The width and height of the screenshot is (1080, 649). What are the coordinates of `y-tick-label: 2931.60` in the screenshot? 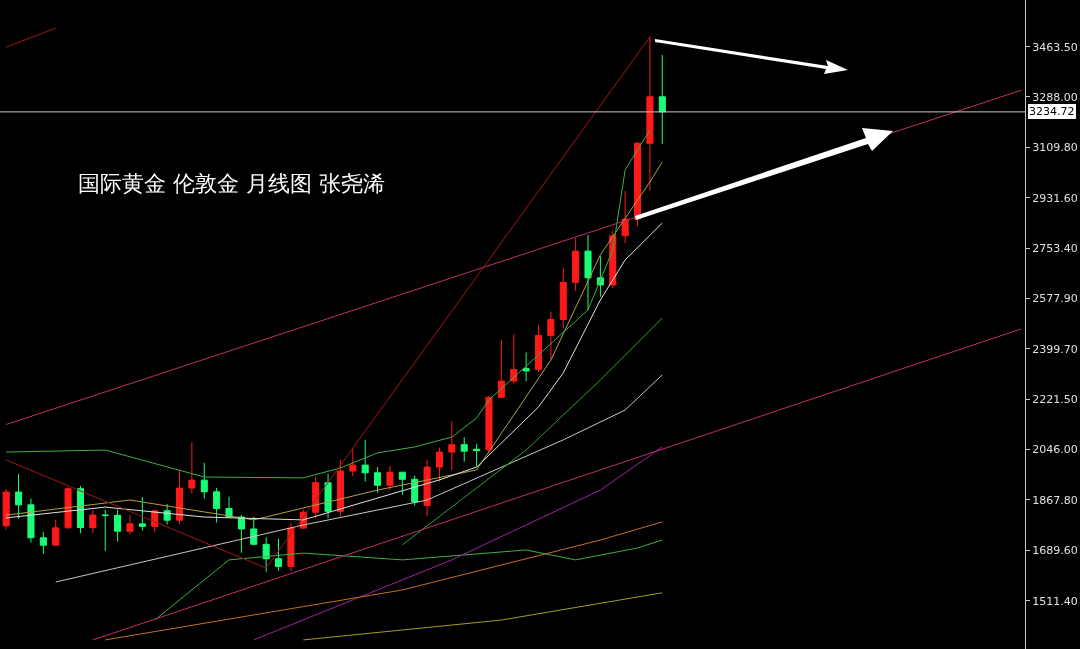 It's located at (1055, 198).